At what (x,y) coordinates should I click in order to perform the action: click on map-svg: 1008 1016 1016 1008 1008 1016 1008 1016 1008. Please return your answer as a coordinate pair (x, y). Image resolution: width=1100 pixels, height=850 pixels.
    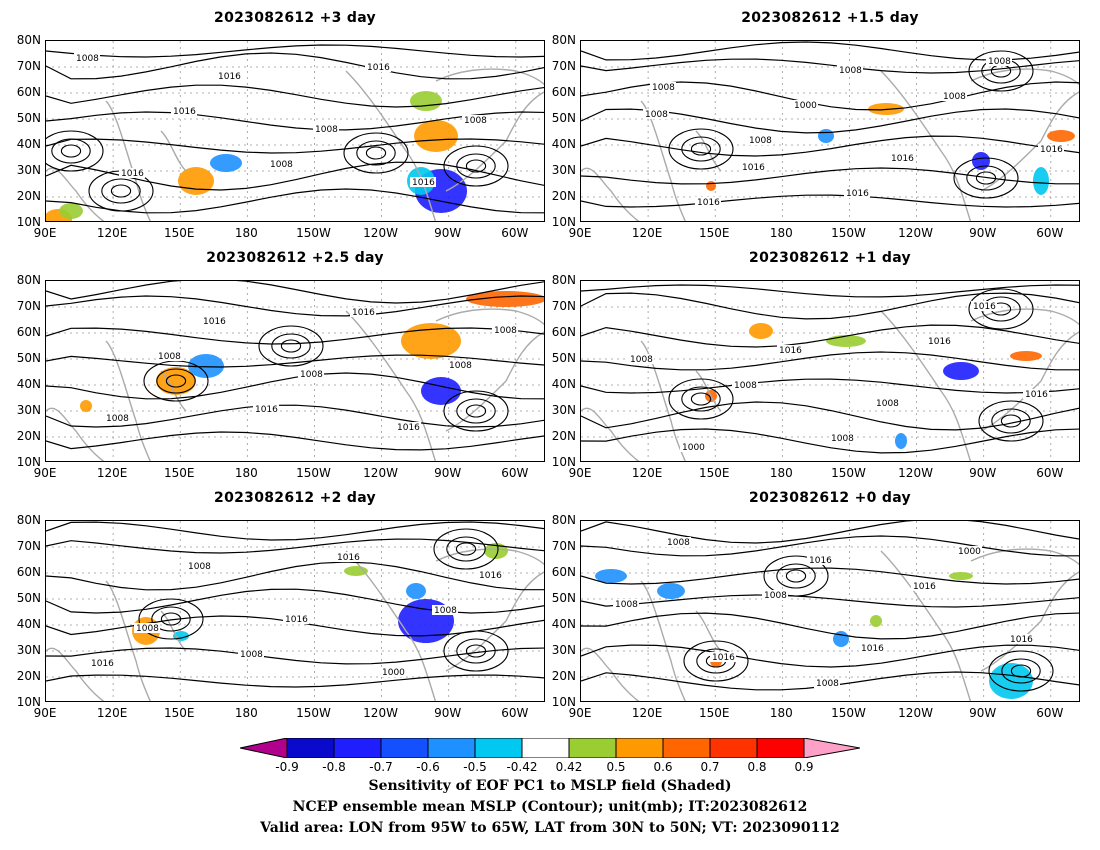
    Looking at the image, I should click on (295, 371).